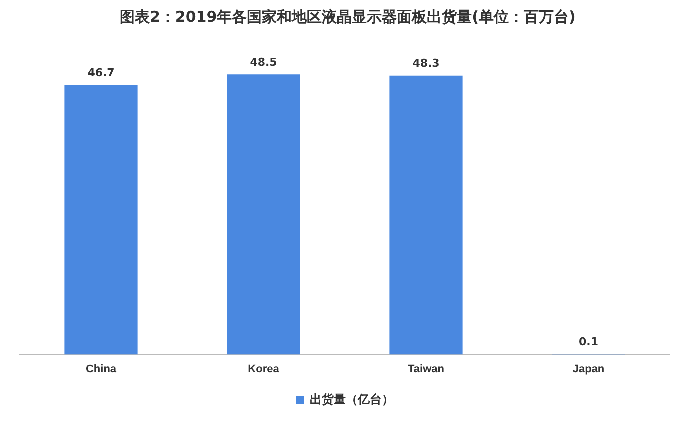 Image resolution: width=700 pixels, height=447 pixels. What do you see at coordinates (588, 369) in the screenshot?
I see `x-tick-label: Japan` at bounding box center [588, 369].